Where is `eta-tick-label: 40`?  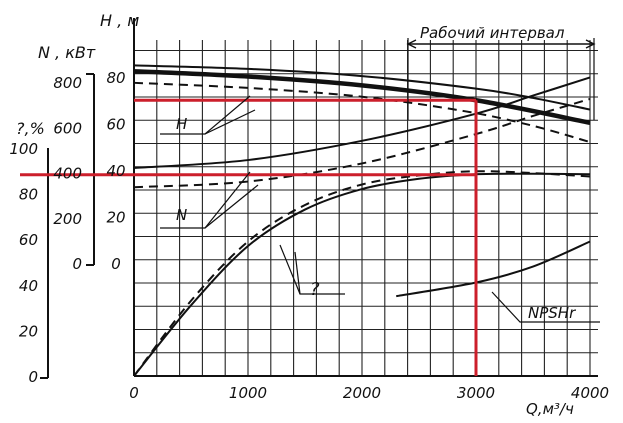
eta-tick-label: 40 is located at coordinates (28, 286).